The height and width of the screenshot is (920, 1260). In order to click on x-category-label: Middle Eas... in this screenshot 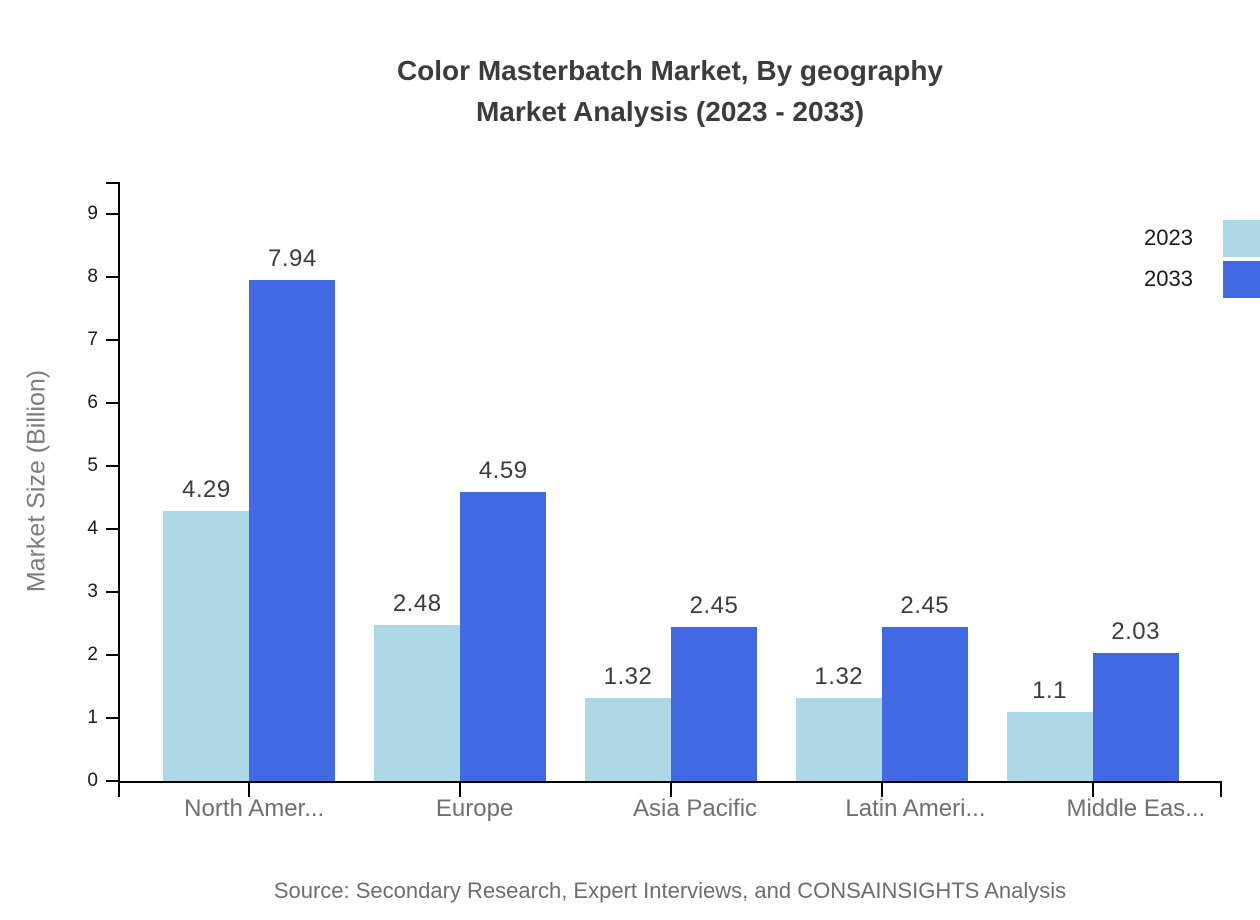, I will do `click(1136, 808)`.